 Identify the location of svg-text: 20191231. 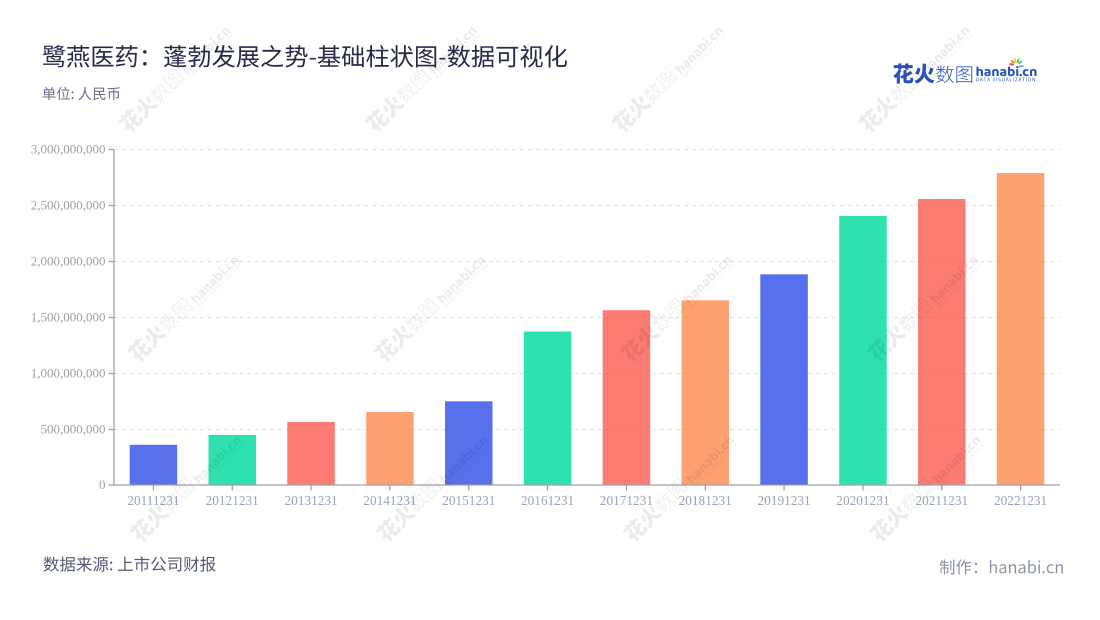
(784, 500).